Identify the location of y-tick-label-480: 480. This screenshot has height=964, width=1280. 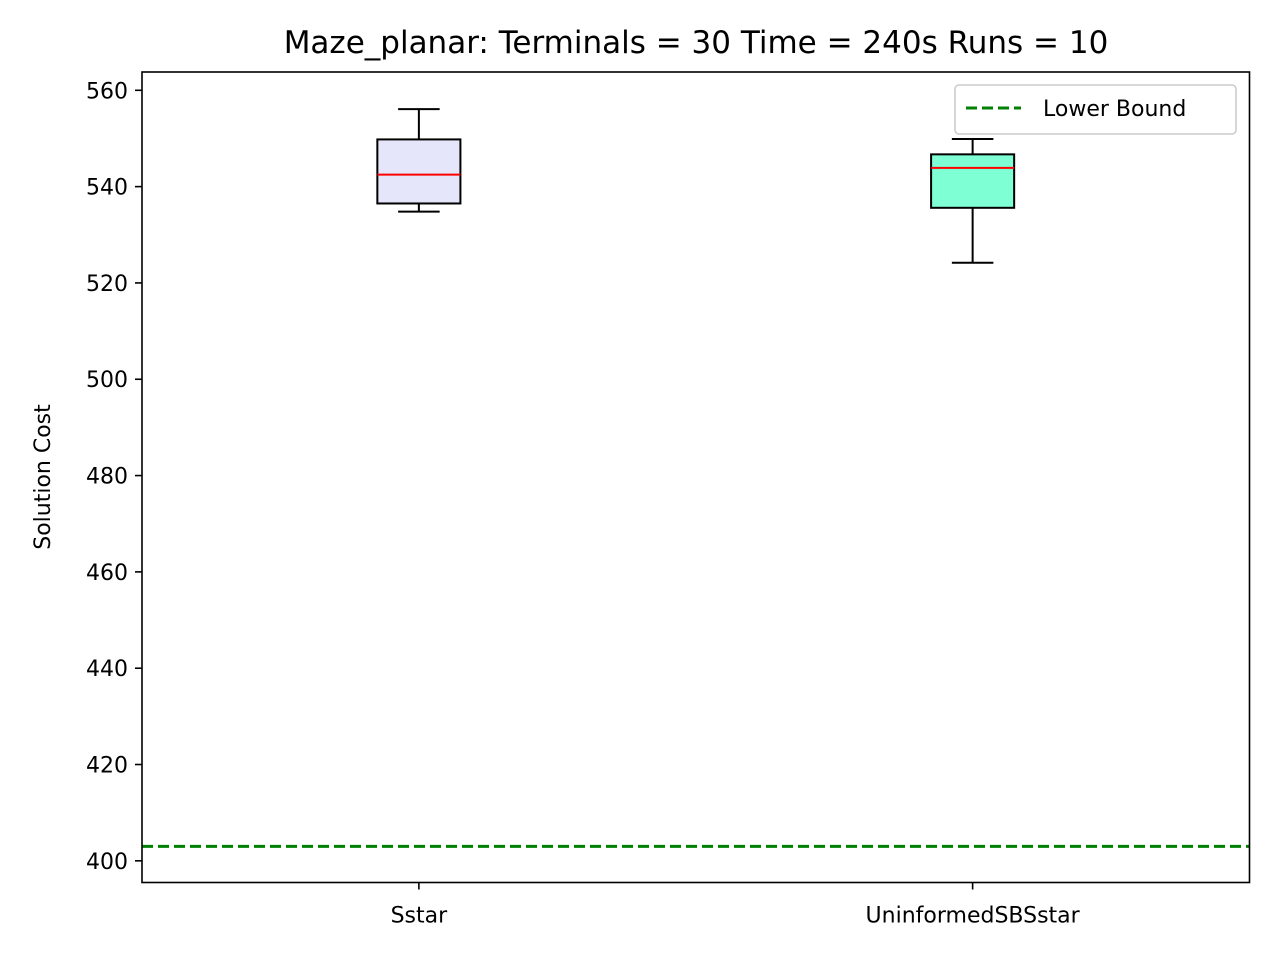
(107, 477).